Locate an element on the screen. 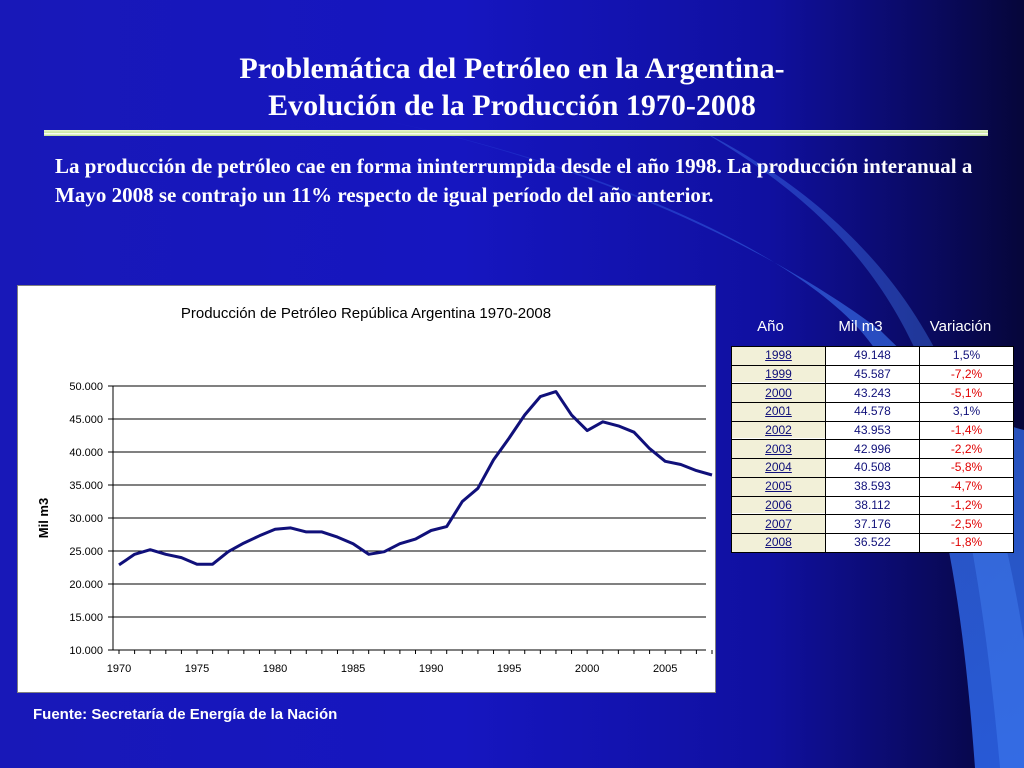  table-header: Año Mil m3 Variación is located at coordinates (874, 328).